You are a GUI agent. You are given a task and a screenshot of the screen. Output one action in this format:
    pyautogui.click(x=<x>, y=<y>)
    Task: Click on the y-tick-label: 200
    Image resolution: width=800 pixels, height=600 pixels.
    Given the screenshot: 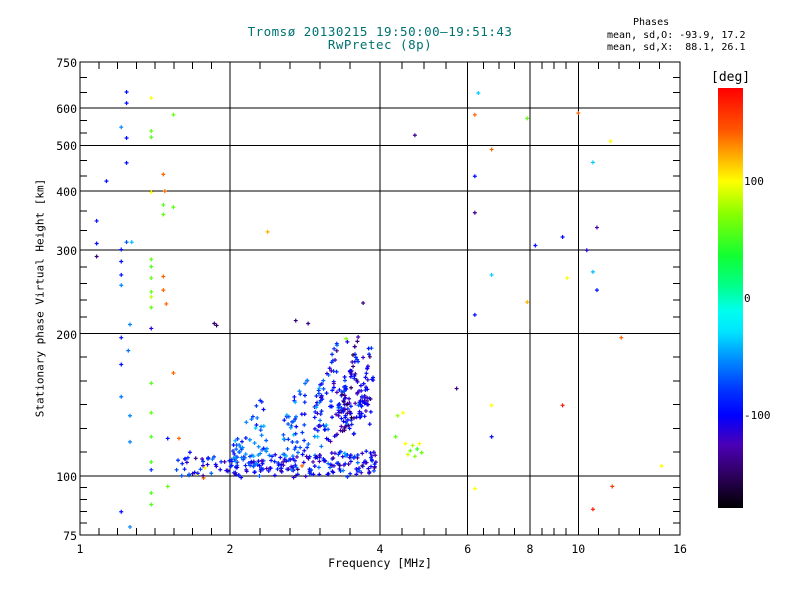 What is the action you would take?
    pyautogui.click(x=66, y=334)
    